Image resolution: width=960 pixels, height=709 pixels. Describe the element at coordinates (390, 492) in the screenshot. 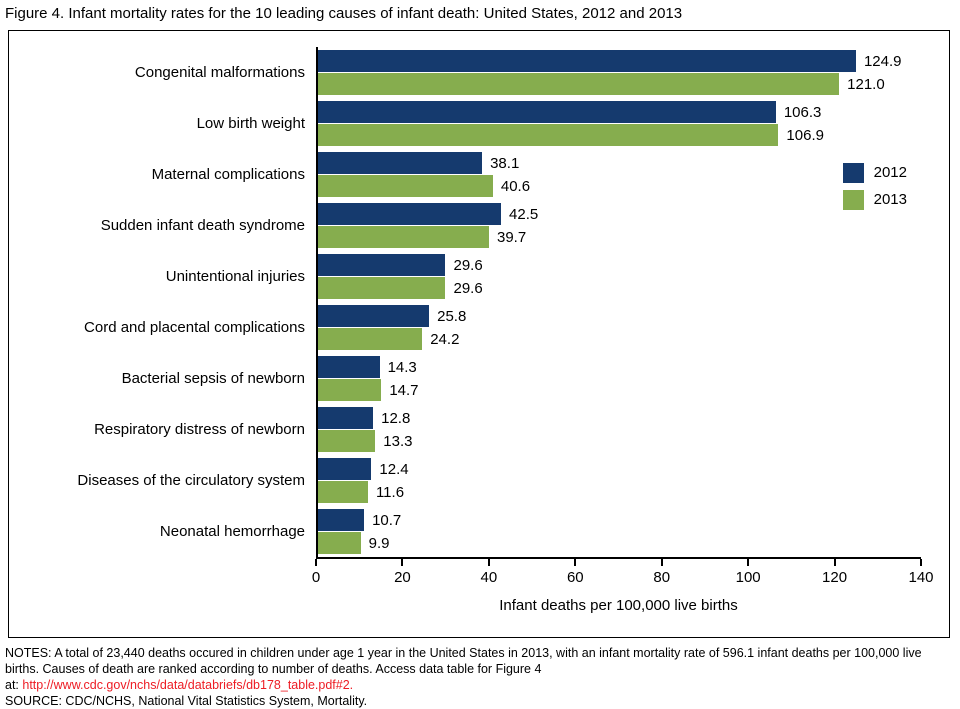

I see `value-label-2013: 11.6` at that location.